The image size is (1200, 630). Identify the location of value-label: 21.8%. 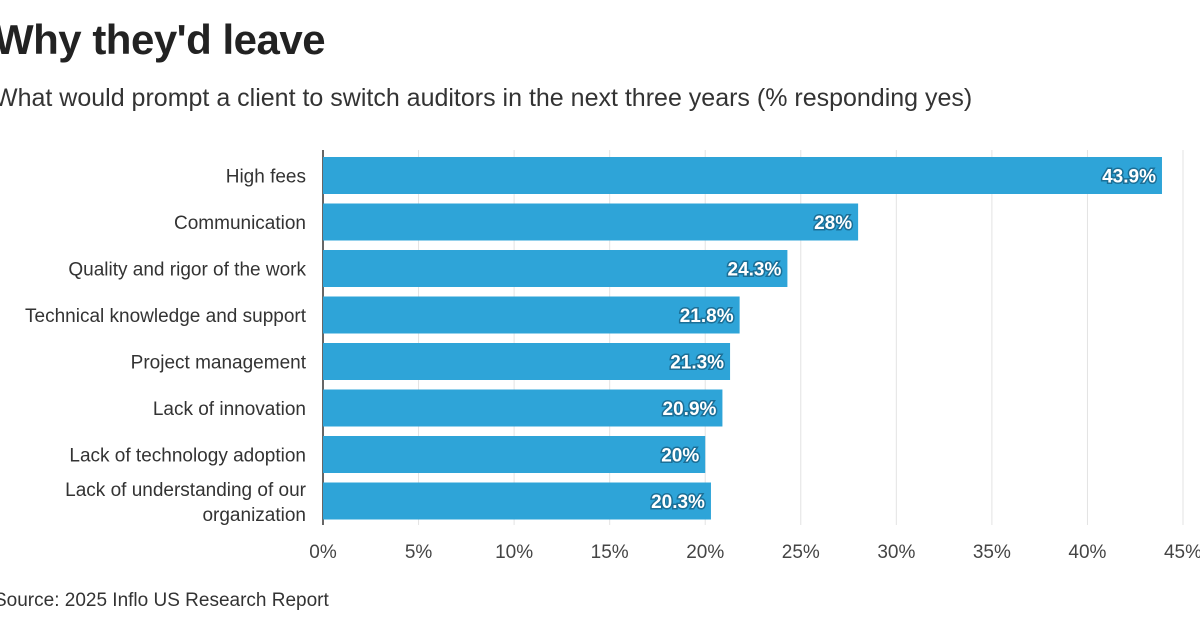
(707, 316).